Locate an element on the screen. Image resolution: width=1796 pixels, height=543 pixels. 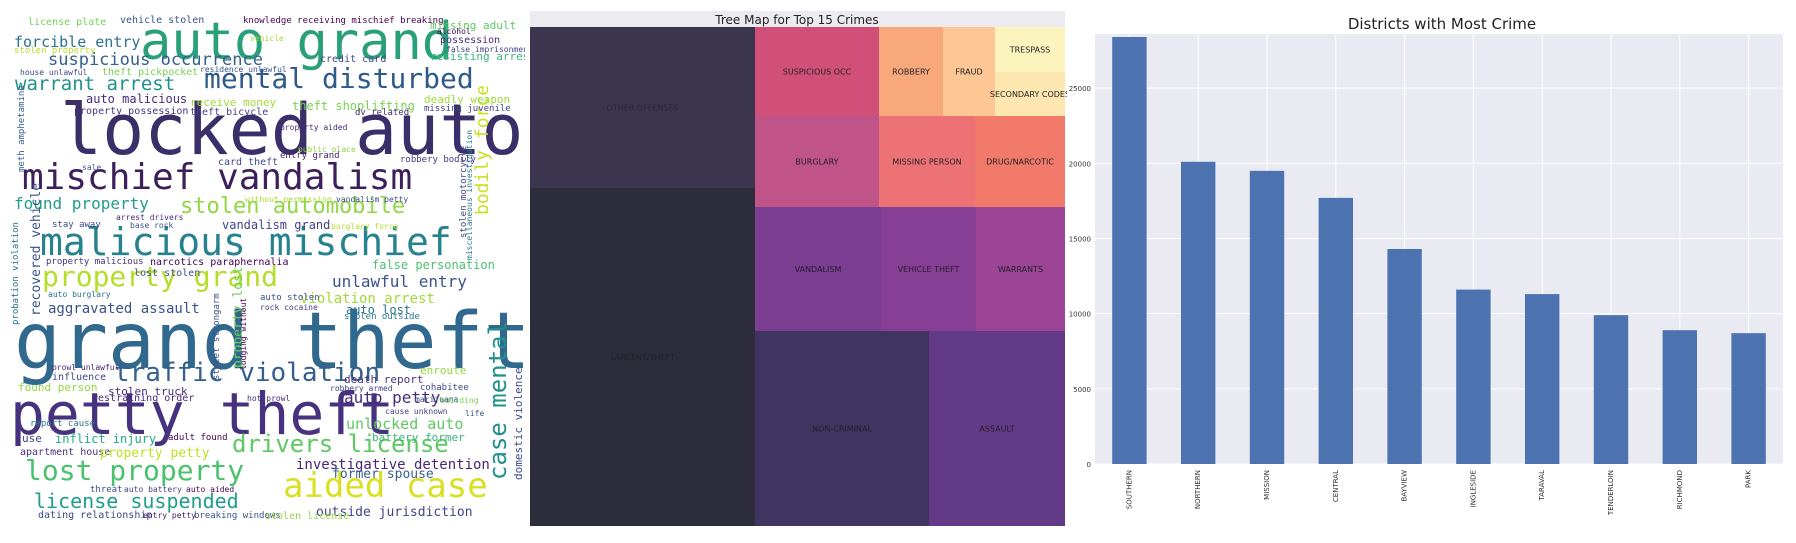
y-tick-label: 0 is located at coordinates (1089, 465).